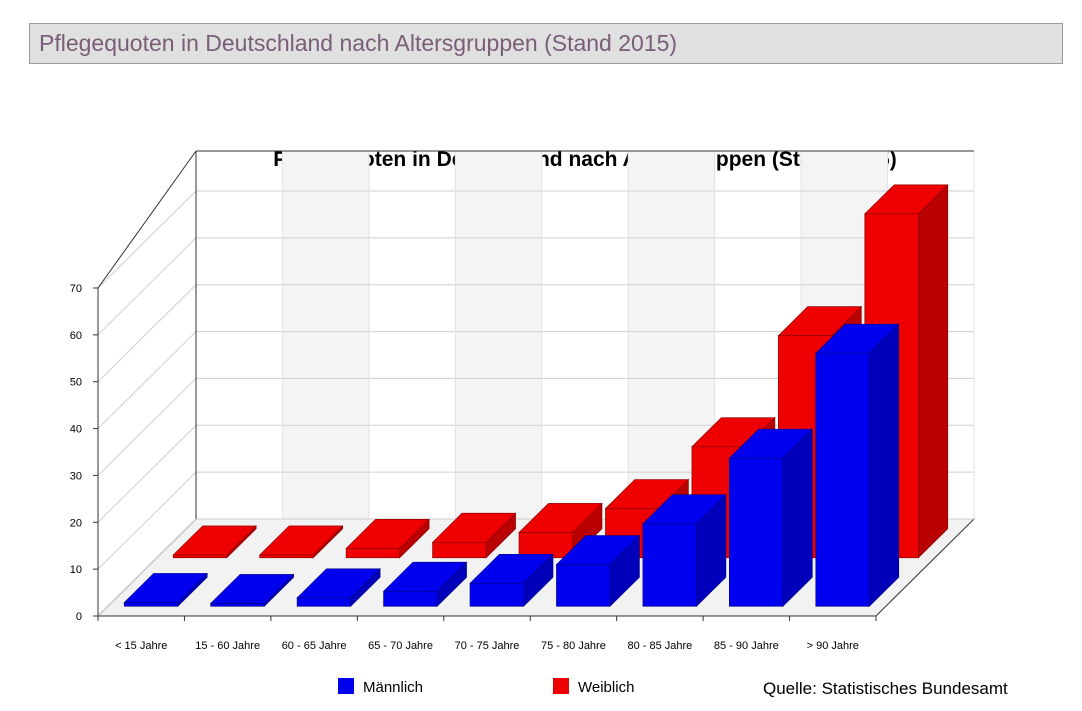  Describe the element at coordinates (400, 646) in the screenshot. I see `x-tick-label: 65 - 70 Jahre` at that location.